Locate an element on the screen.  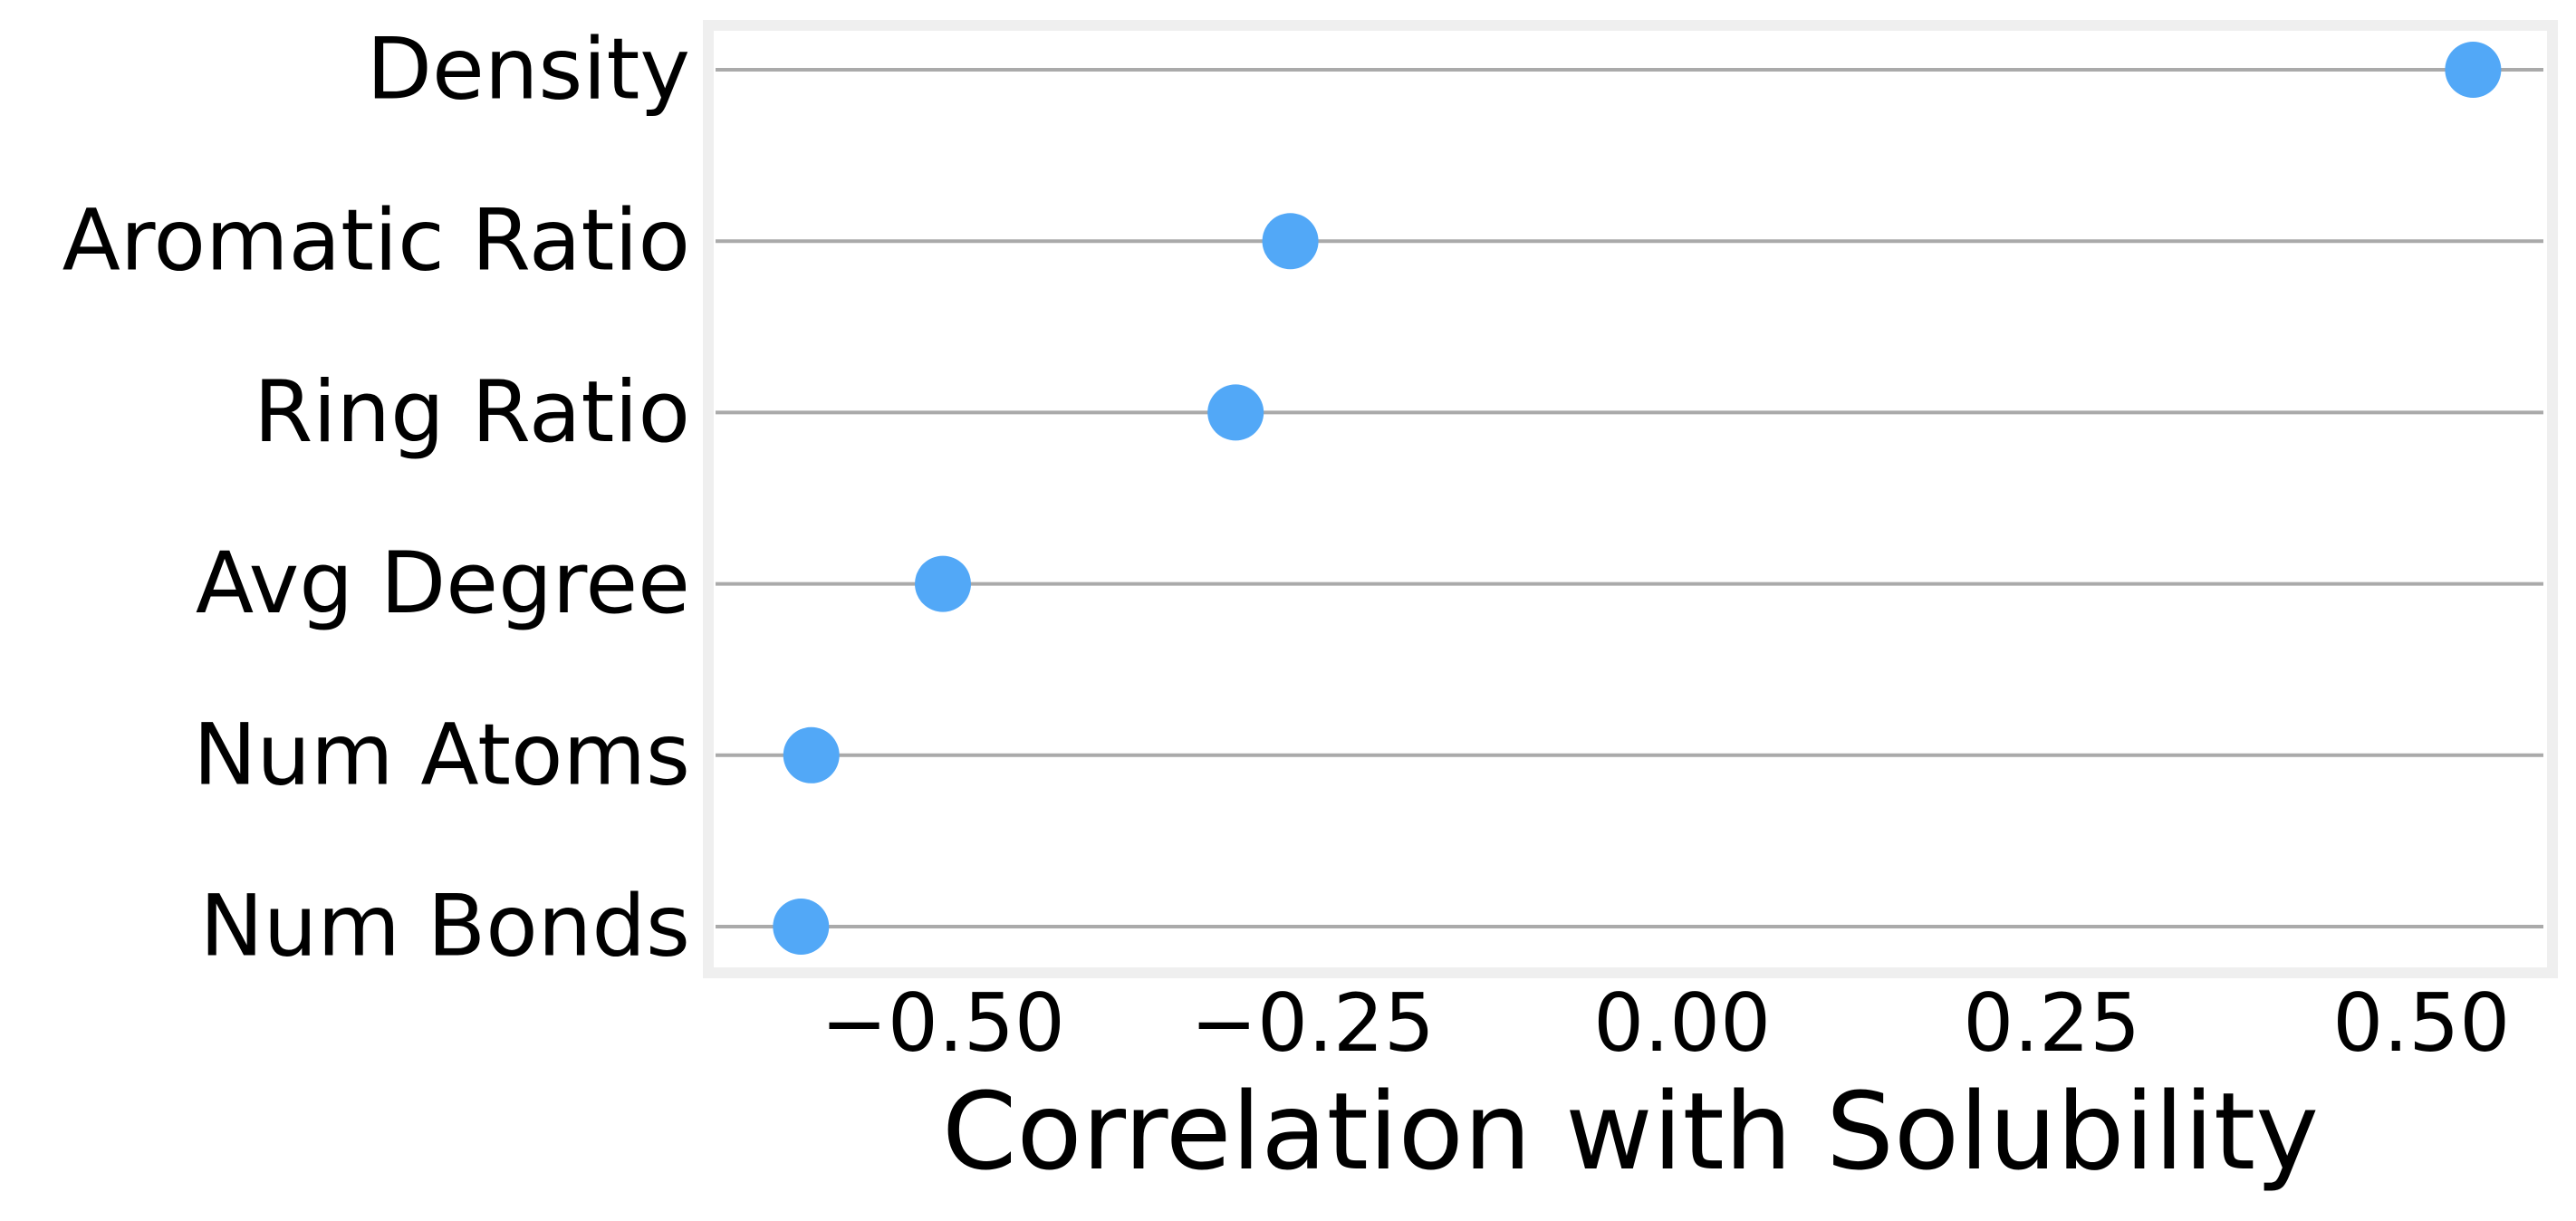
data-point-num-atoms is located at coordinates (811, 755).